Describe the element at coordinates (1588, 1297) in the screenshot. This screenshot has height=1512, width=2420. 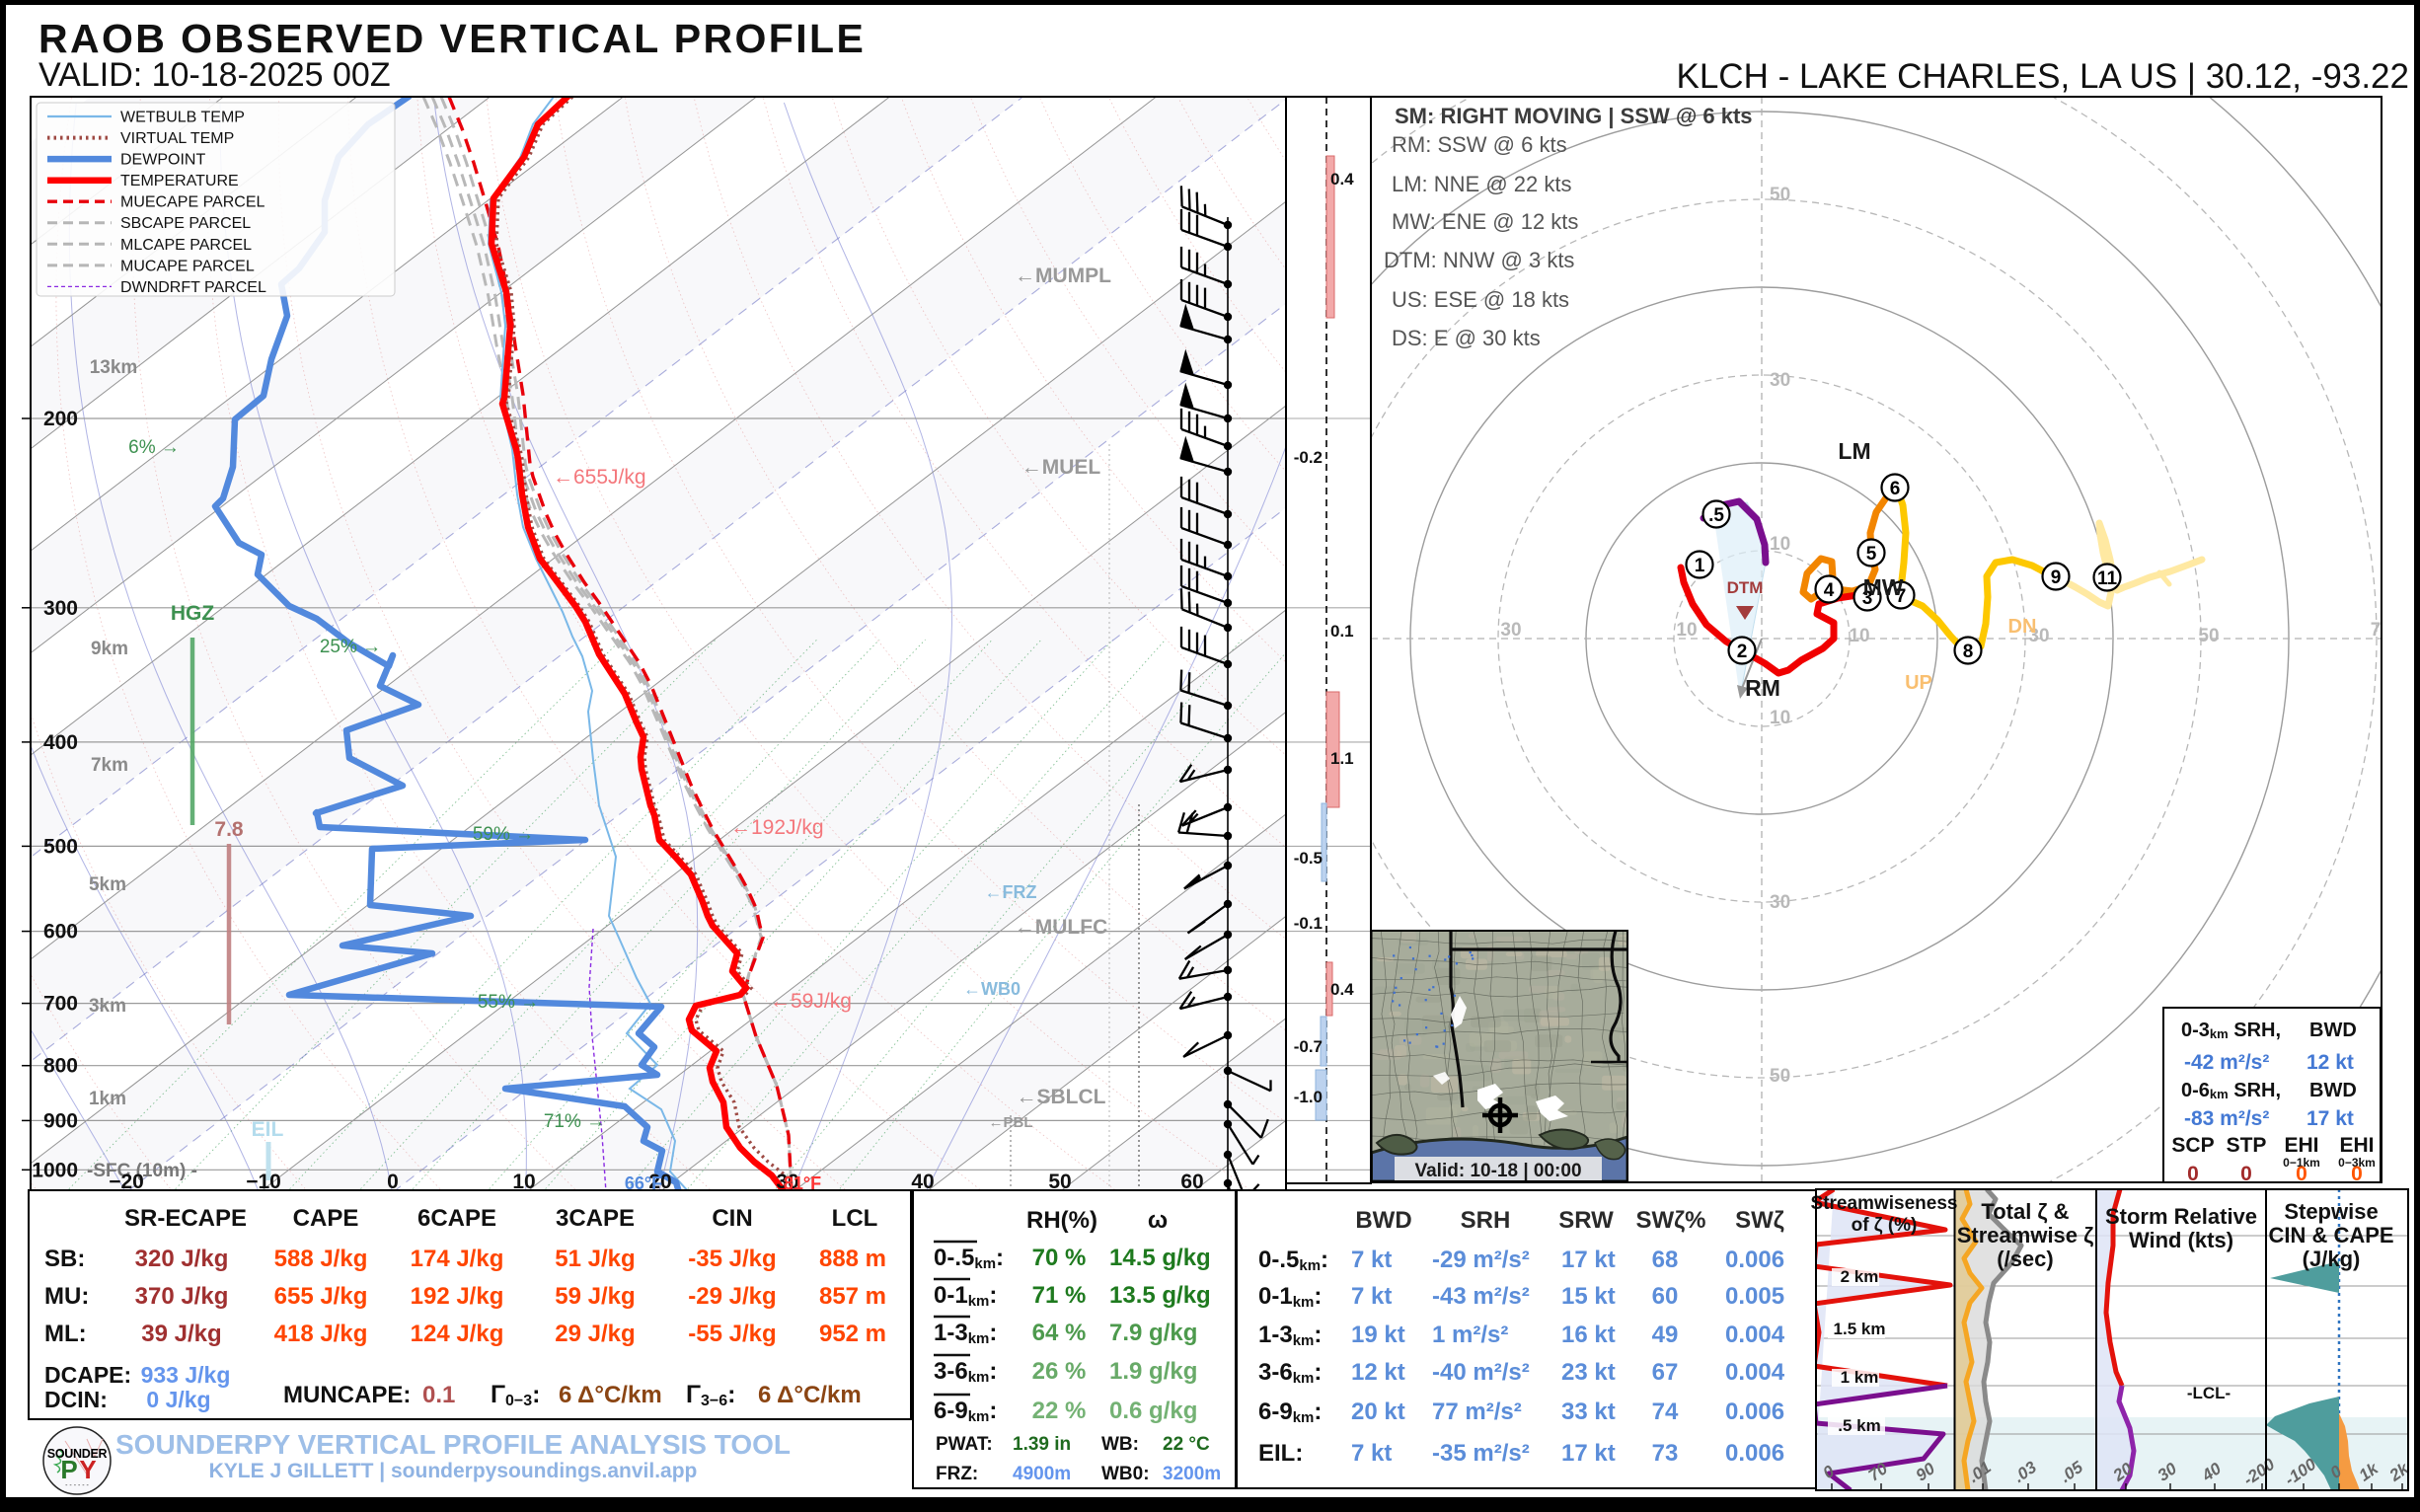
I see `svg-text: 15 kt` at that location.